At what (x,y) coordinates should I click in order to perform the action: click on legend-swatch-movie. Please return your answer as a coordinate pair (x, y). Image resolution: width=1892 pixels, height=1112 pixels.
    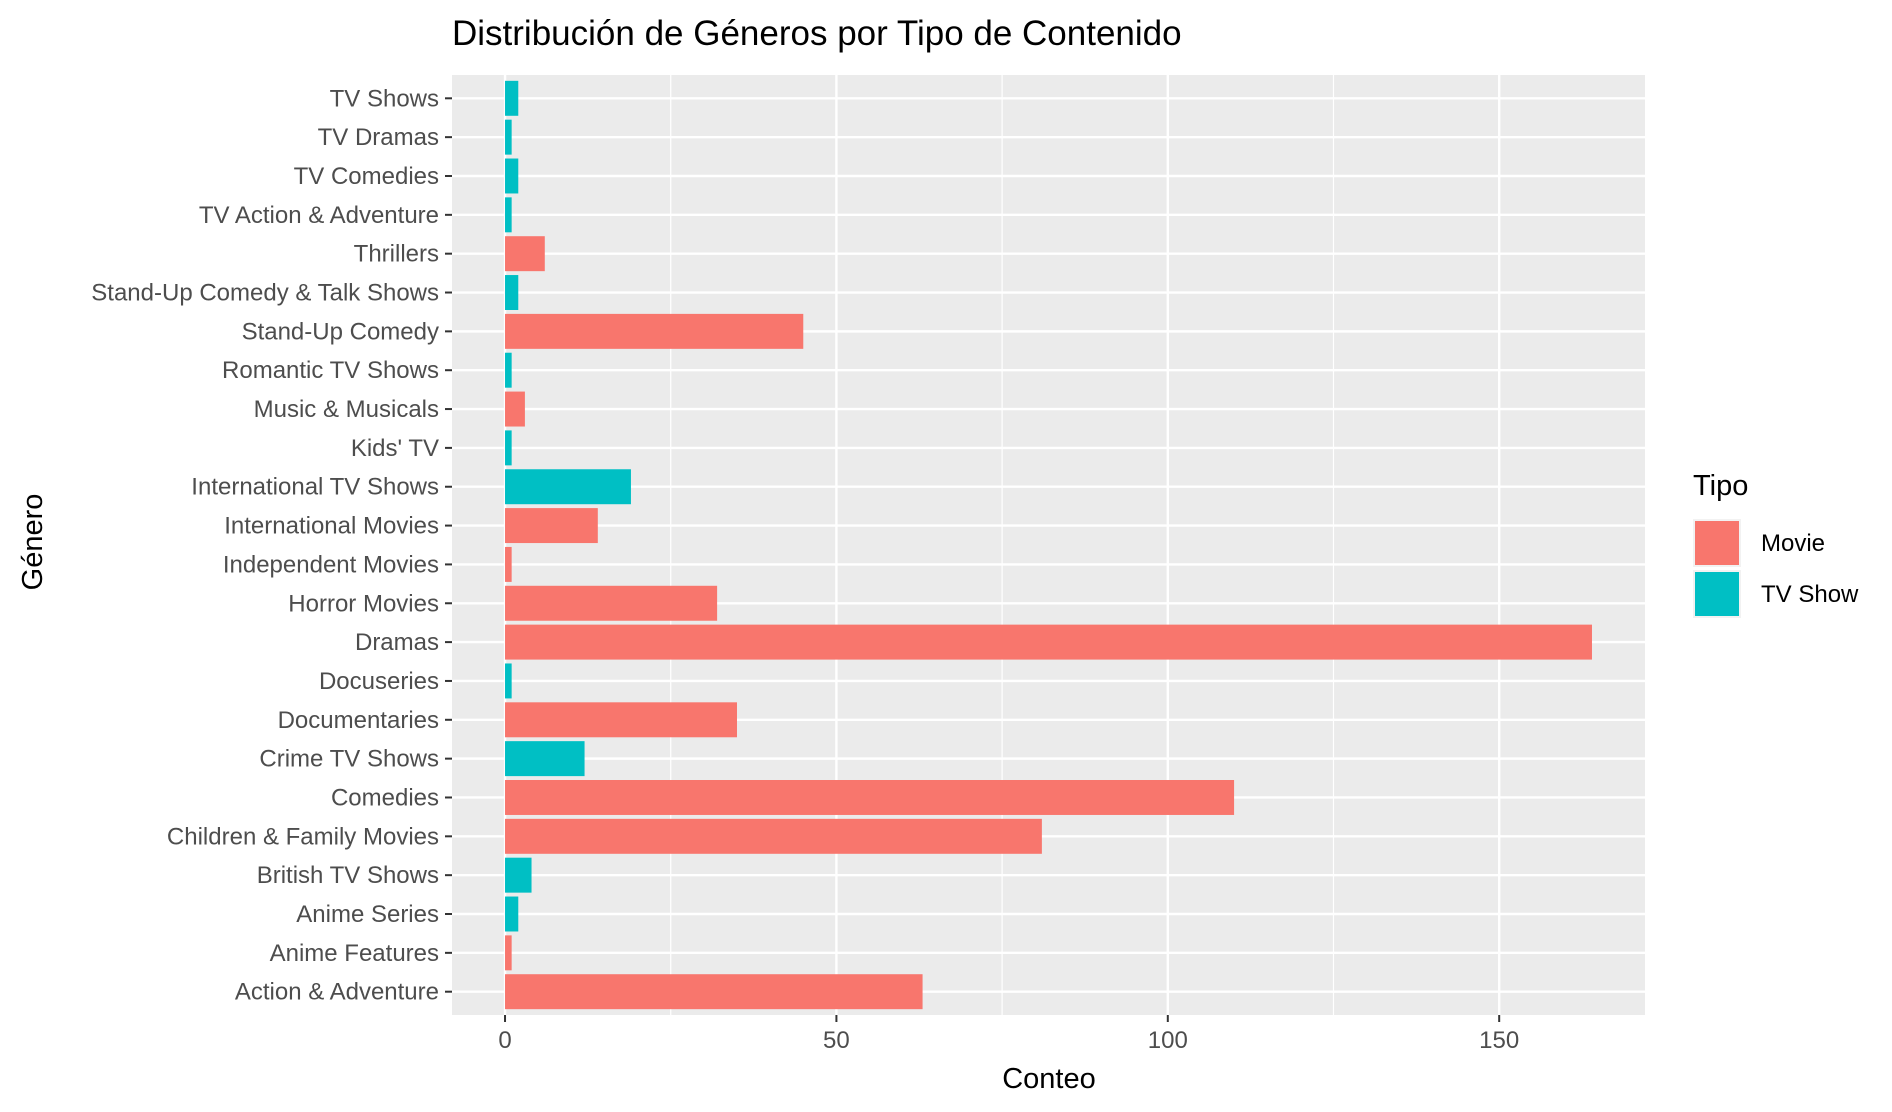
    Looking at the image, I should click on (1717, 543).